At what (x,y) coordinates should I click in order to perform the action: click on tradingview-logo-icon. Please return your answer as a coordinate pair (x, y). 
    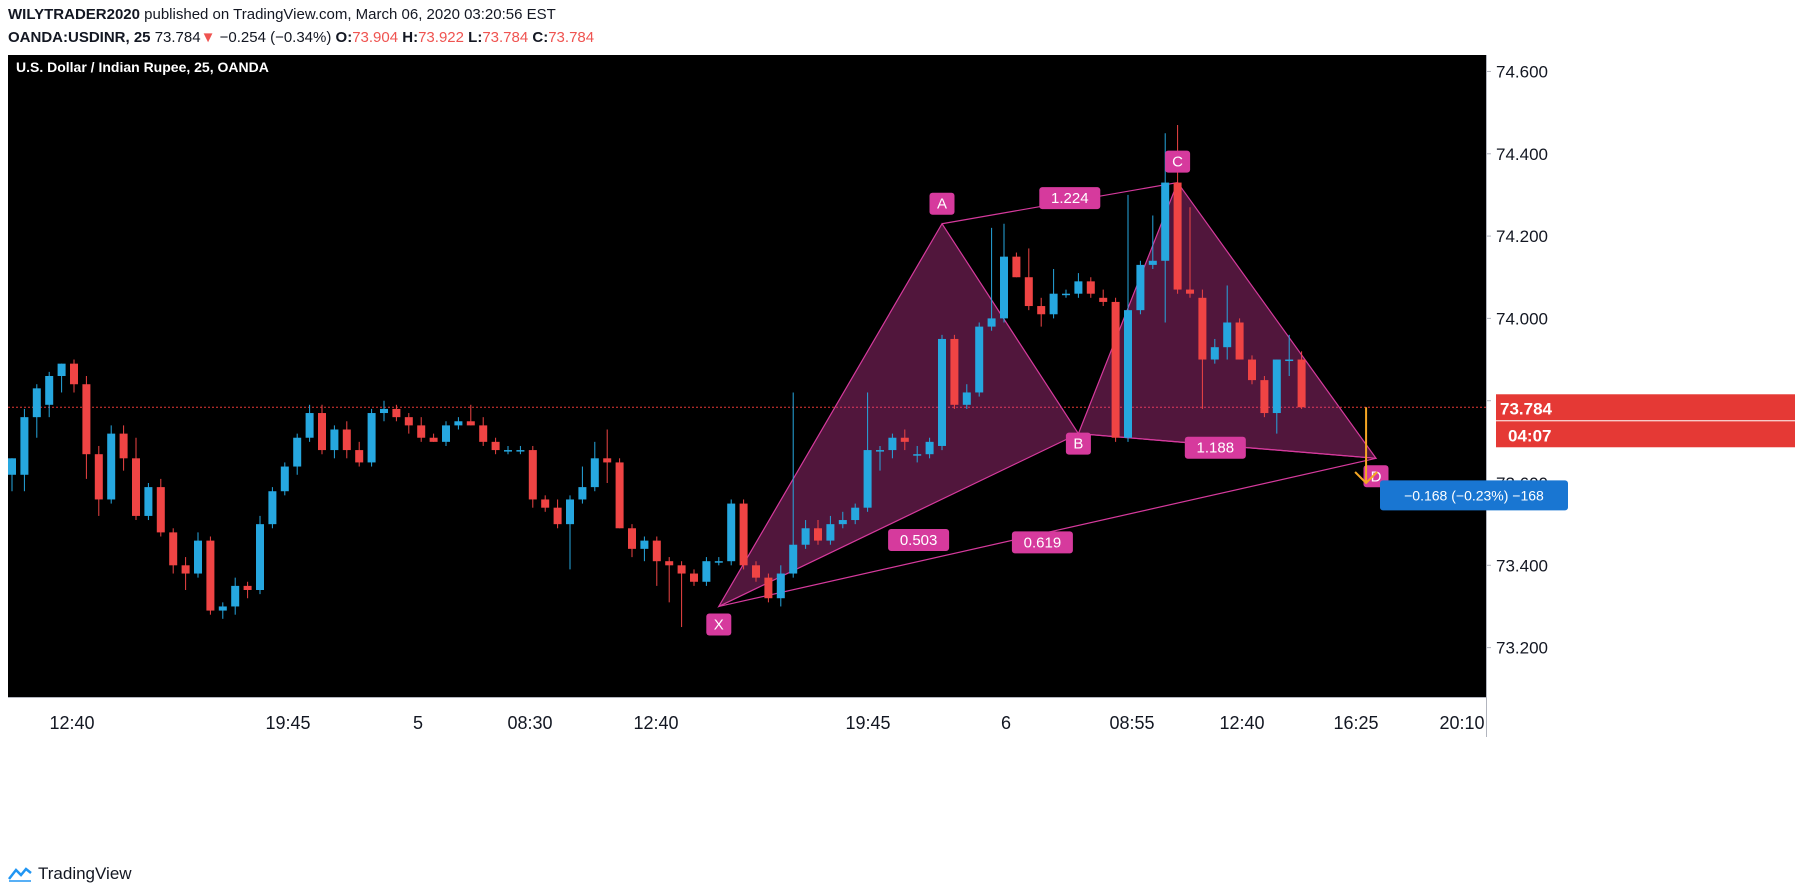
    Looking at the image, I should click on (20, 874).